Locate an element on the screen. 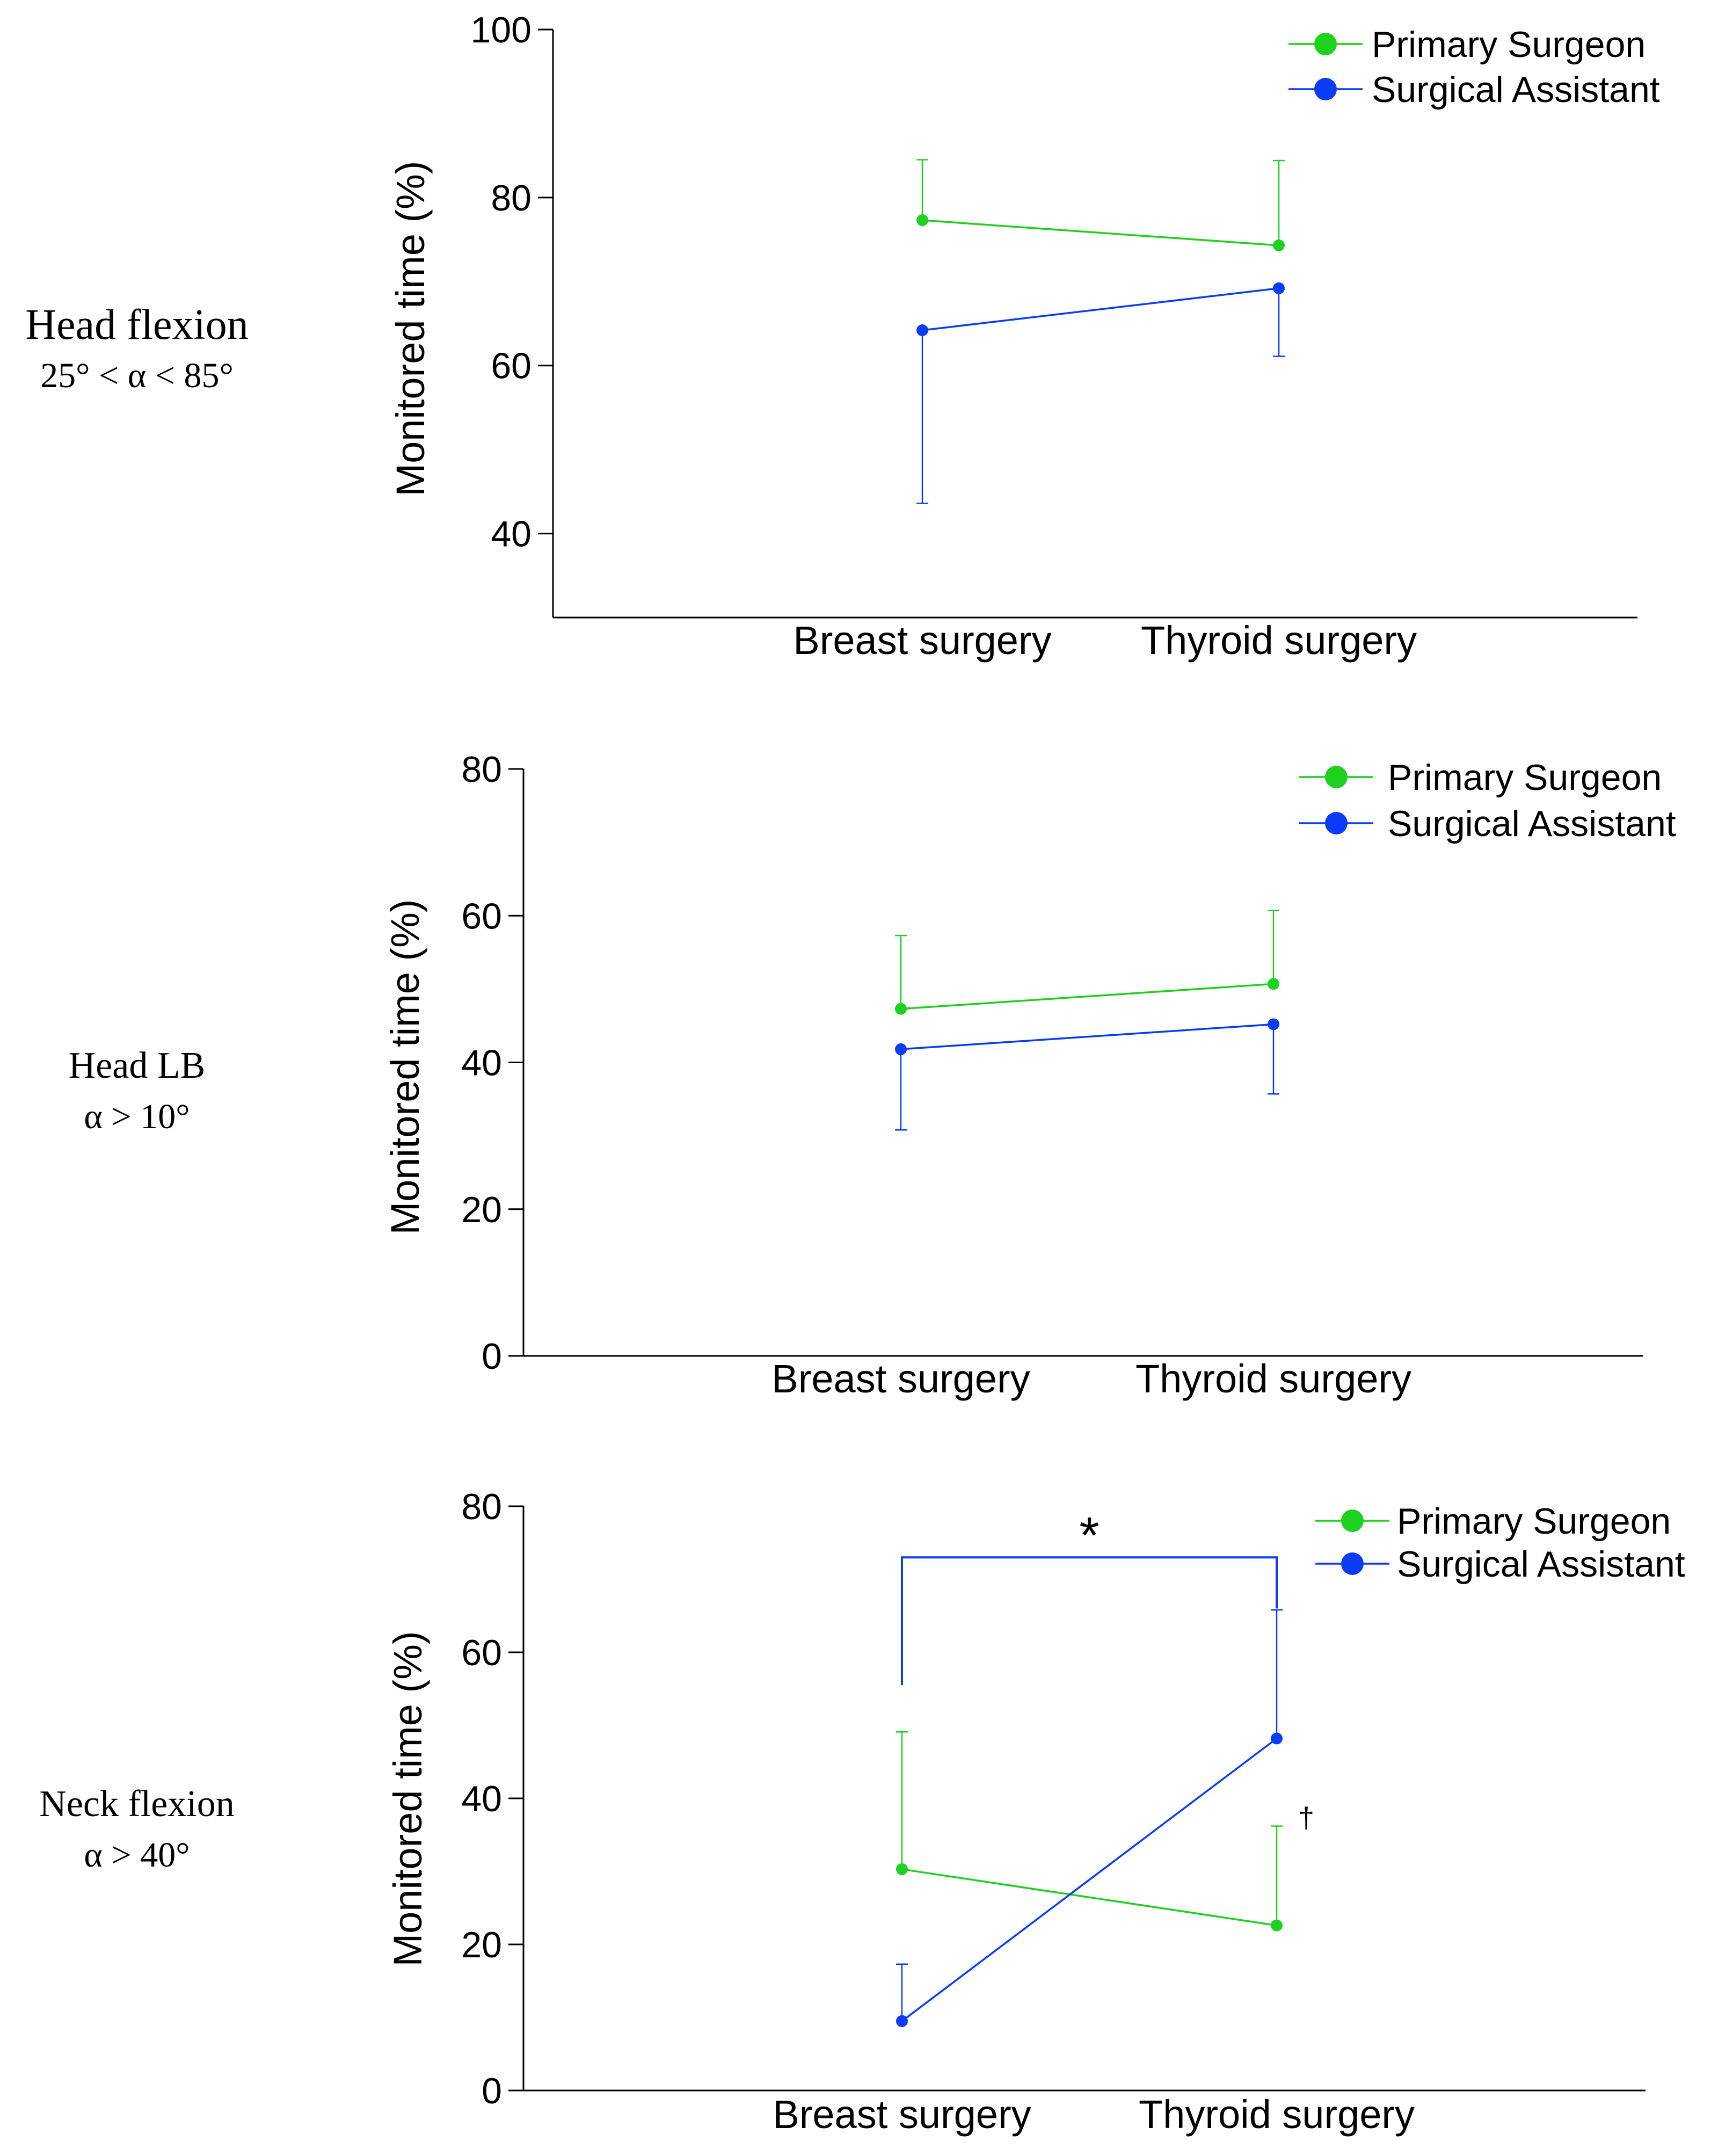  row-label-title: Neck flexion is located at coordinates (137, 1804).